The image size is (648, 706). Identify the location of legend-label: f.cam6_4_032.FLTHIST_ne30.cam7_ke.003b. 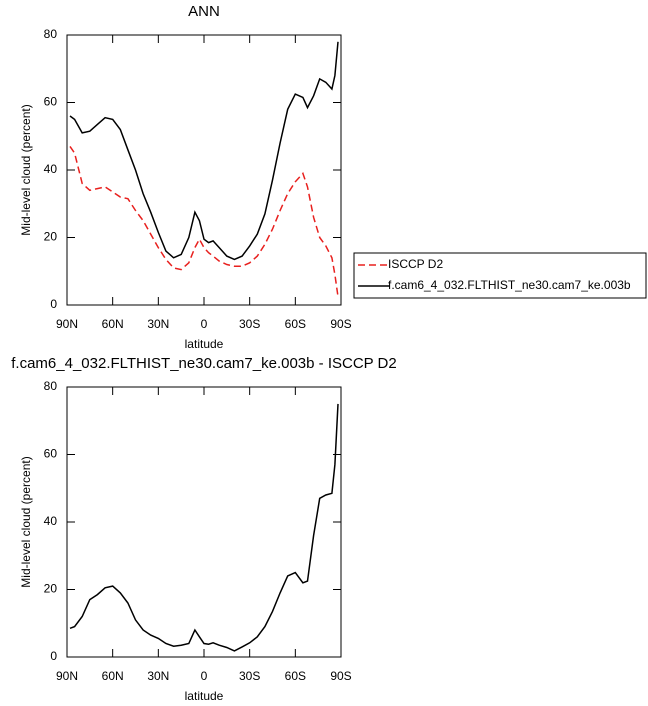
(509, 285).